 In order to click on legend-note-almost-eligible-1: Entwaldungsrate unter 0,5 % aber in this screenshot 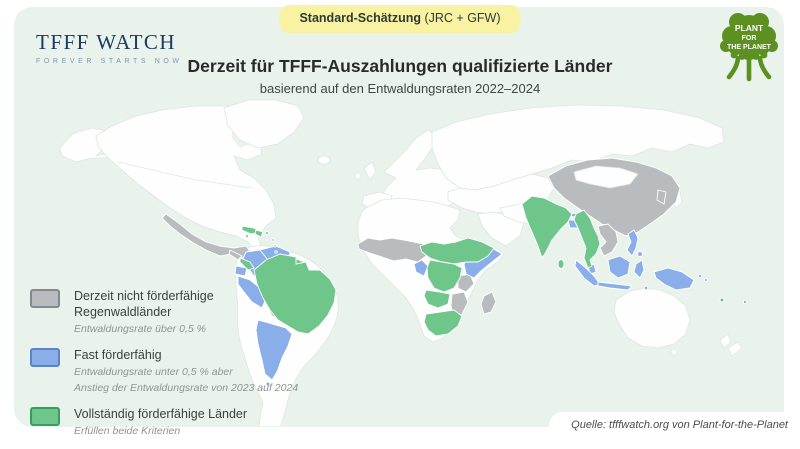, I will do `click(153, 372)`.